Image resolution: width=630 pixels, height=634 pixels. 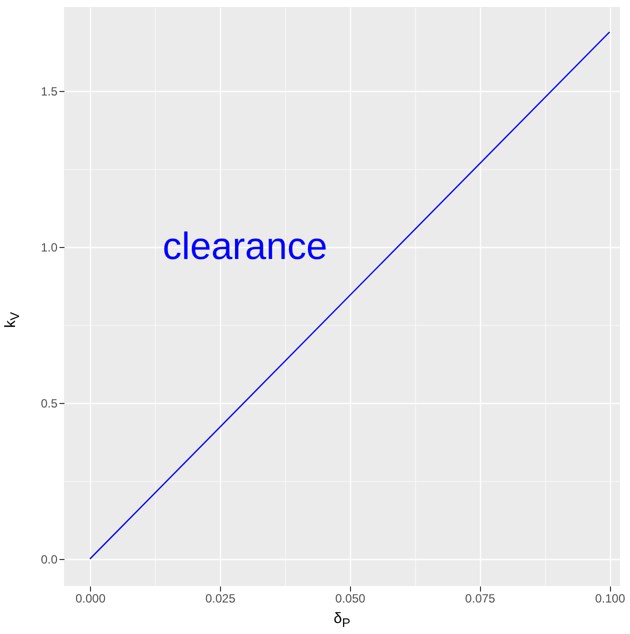 What do you see at coordinates (342, 620) in the screenshot?
I see `x-axis-title: δ$_{P}$` at bounding box center [342, 620].